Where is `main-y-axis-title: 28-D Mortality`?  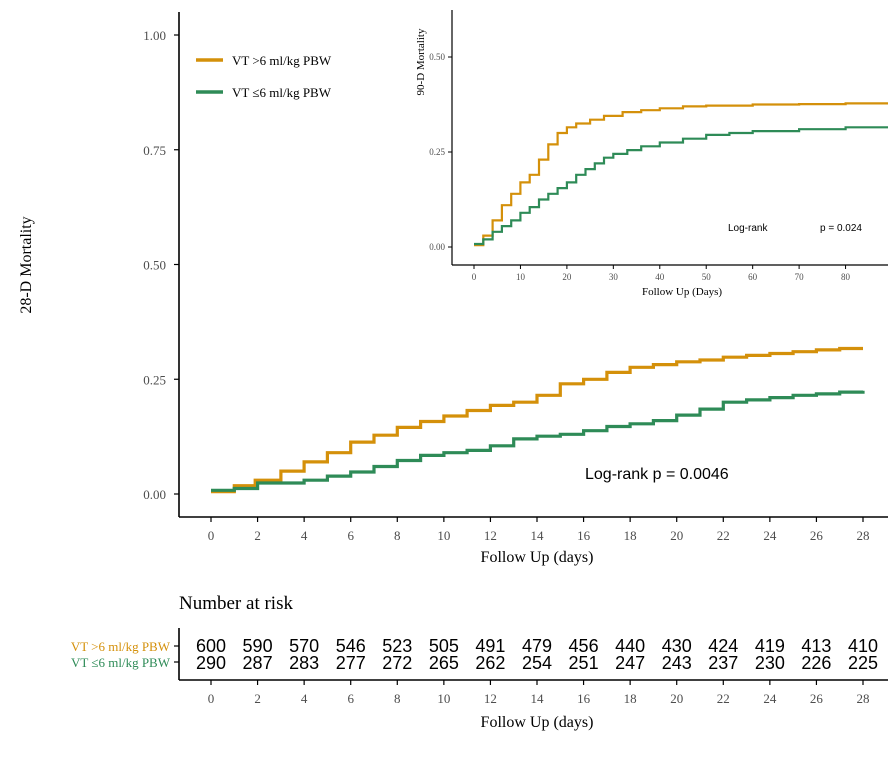
main-y-axis-title: 28-D Mortality is located at coordinates (26, 264).